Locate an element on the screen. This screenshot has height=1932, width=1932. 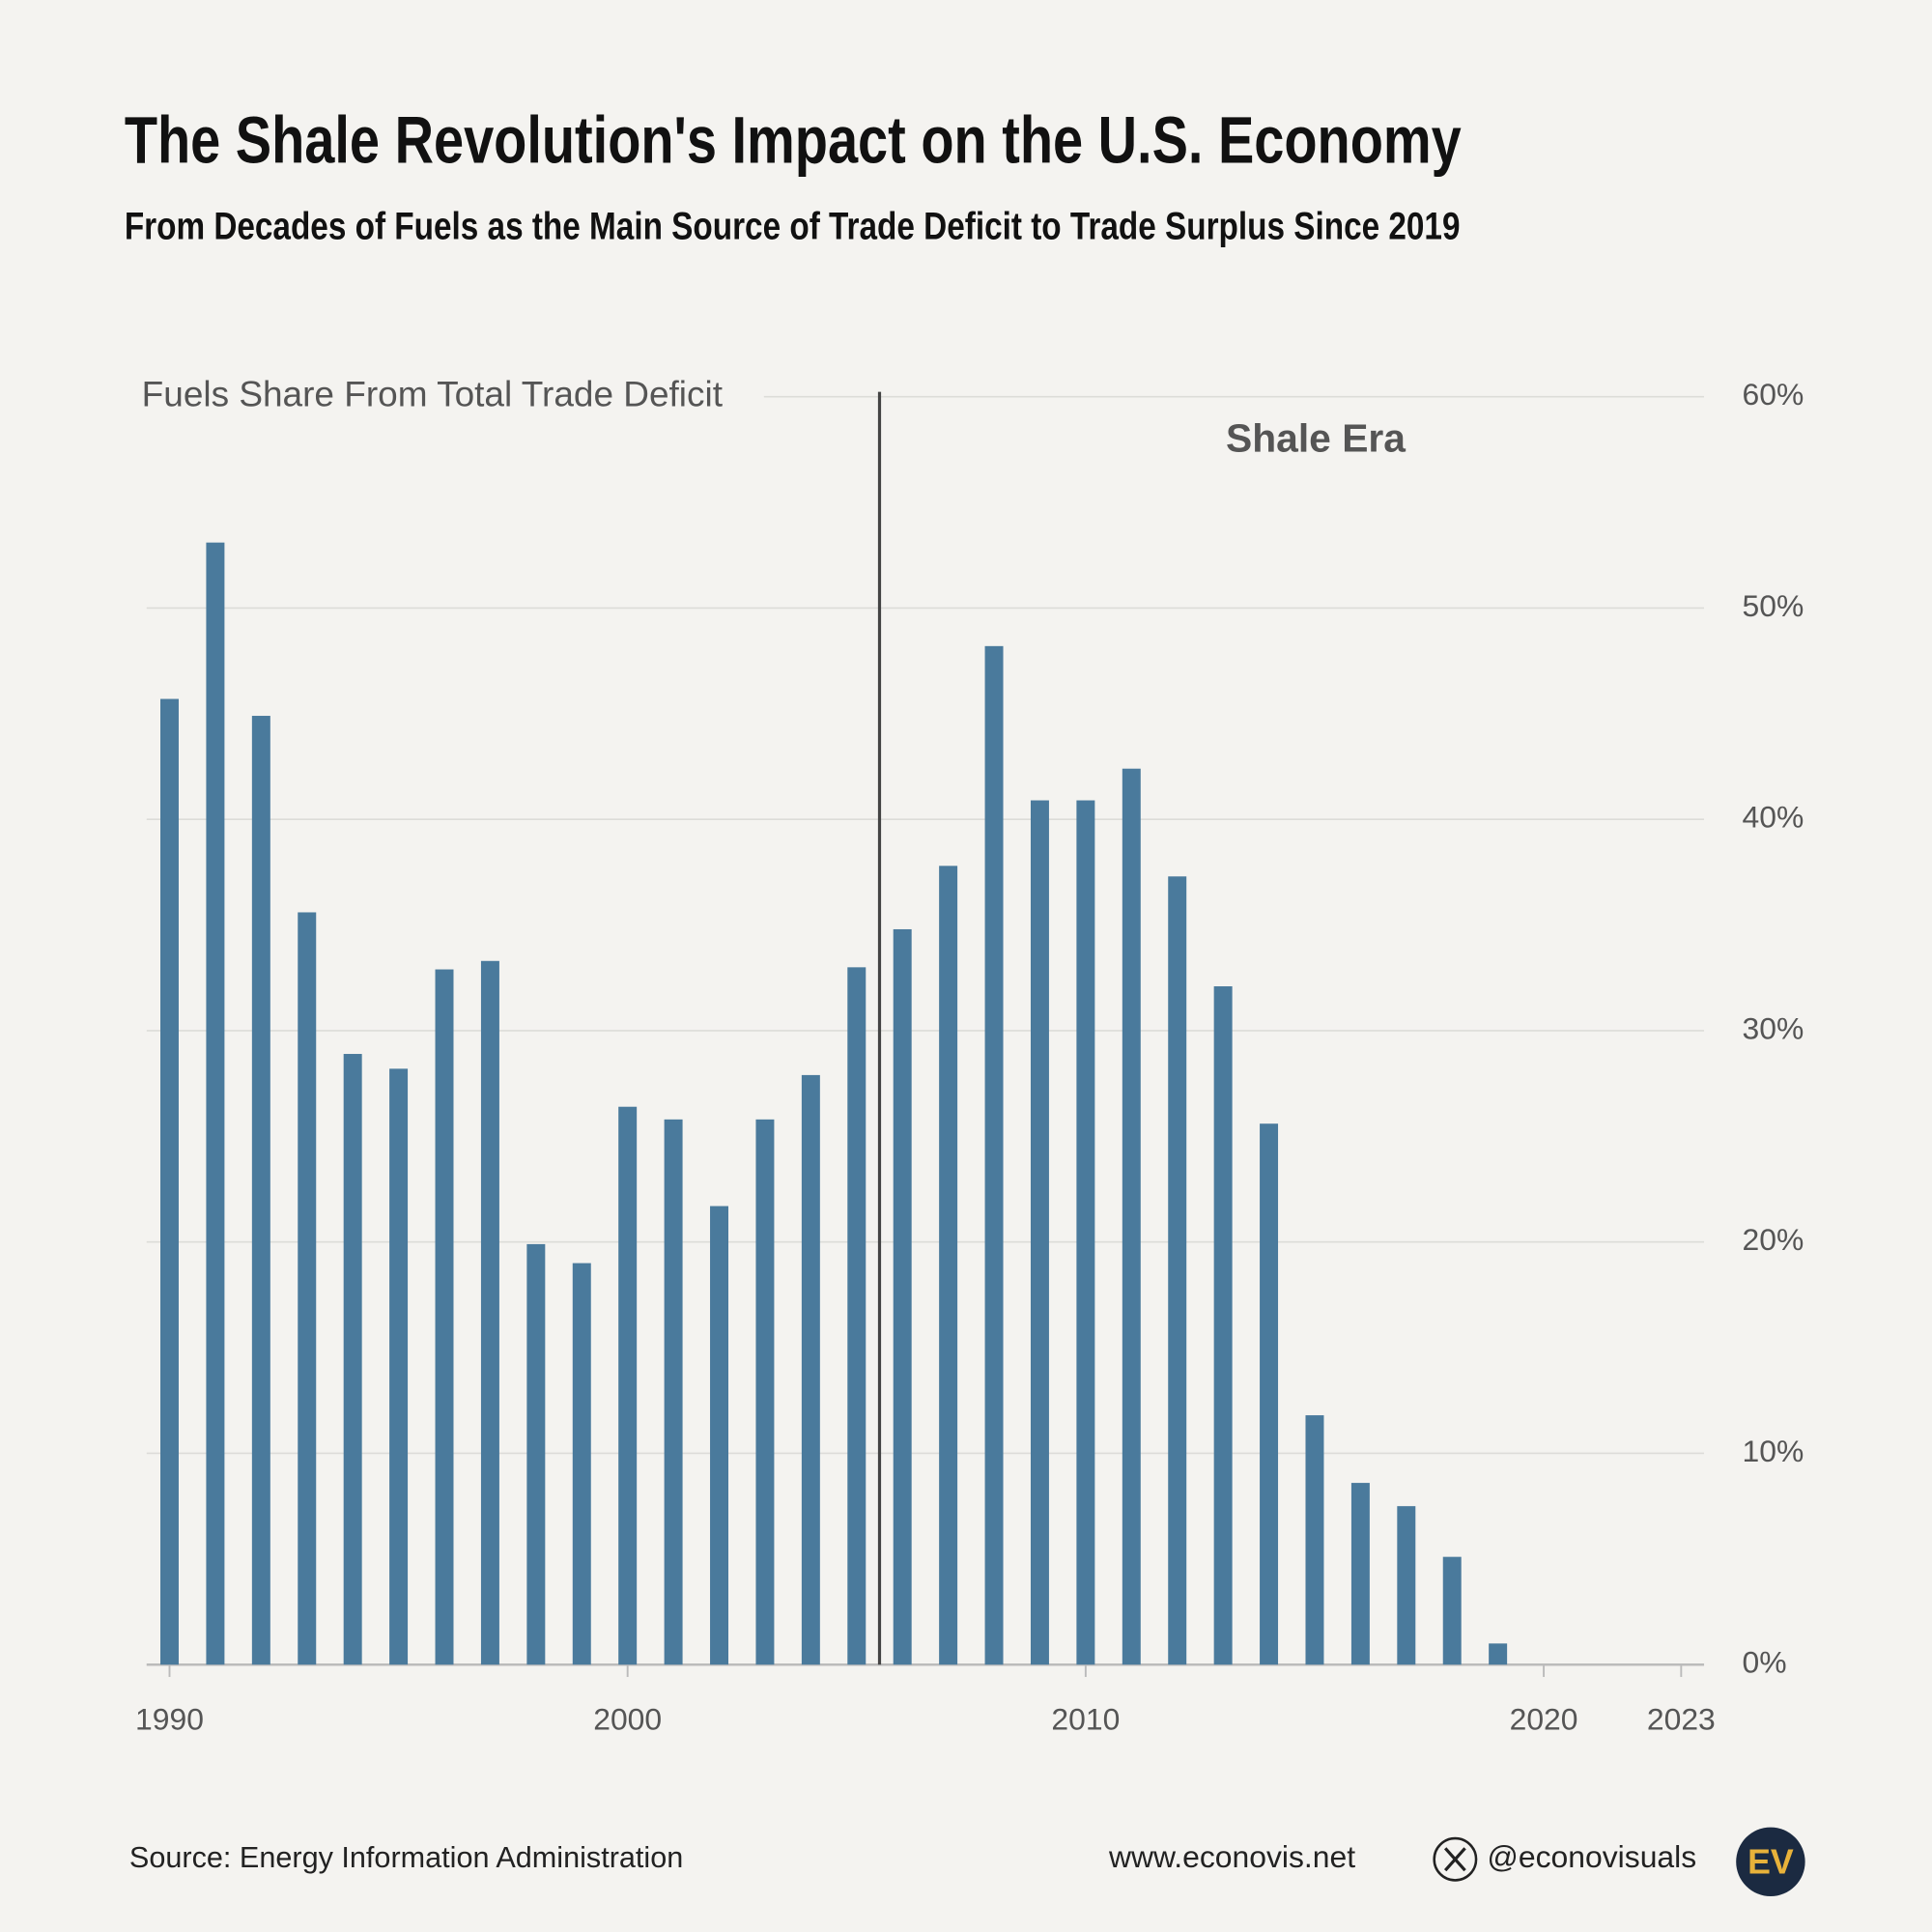
x-tick-label: 2020 is located at coordinates (1544, 1718).